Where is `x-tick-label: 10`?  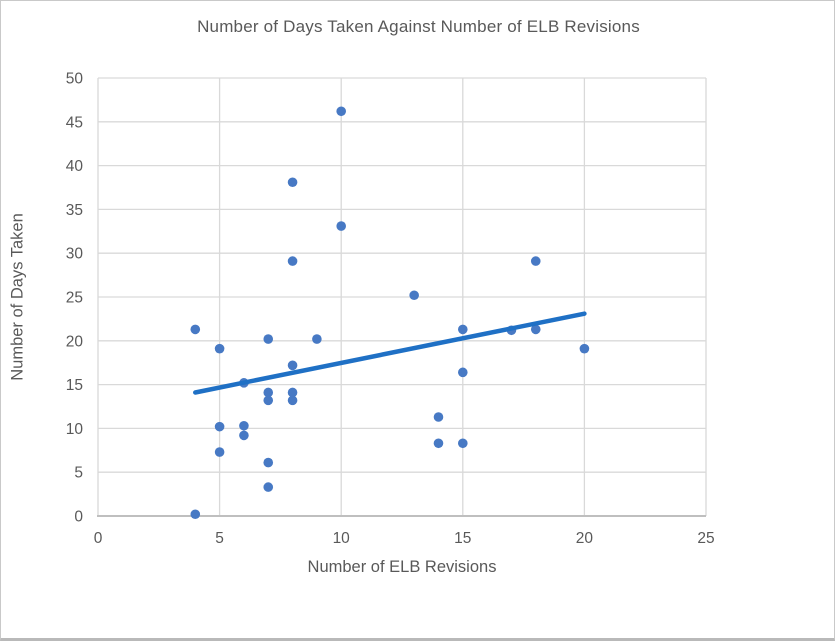
x-tick-label: 10 is located at coordinates (342, 538).